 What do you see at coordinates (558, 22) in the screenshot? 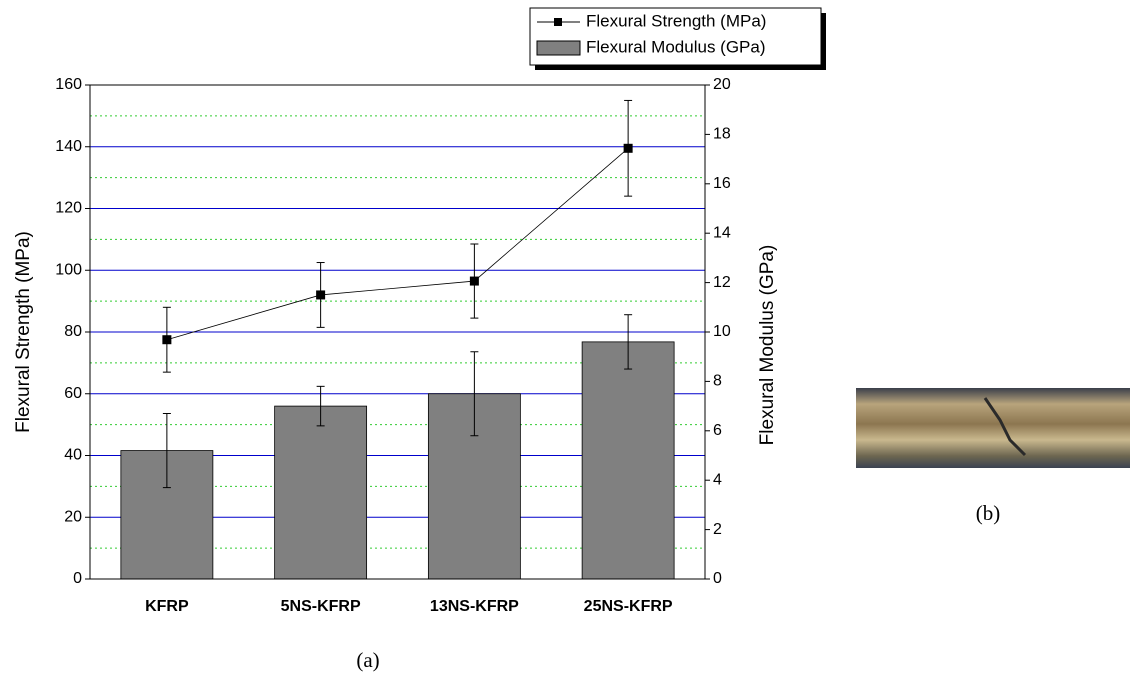
I see `legend-marker` at bounding box center [558, 22].